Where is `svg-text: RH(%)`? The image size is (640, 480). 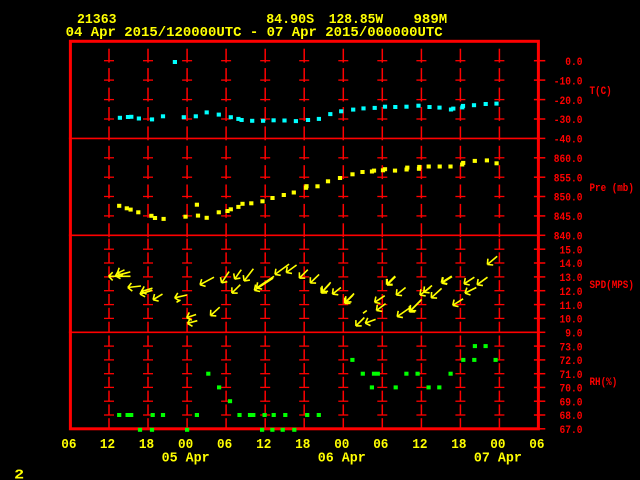
svg-text: RH(%) is located at coordinates (604, 383).